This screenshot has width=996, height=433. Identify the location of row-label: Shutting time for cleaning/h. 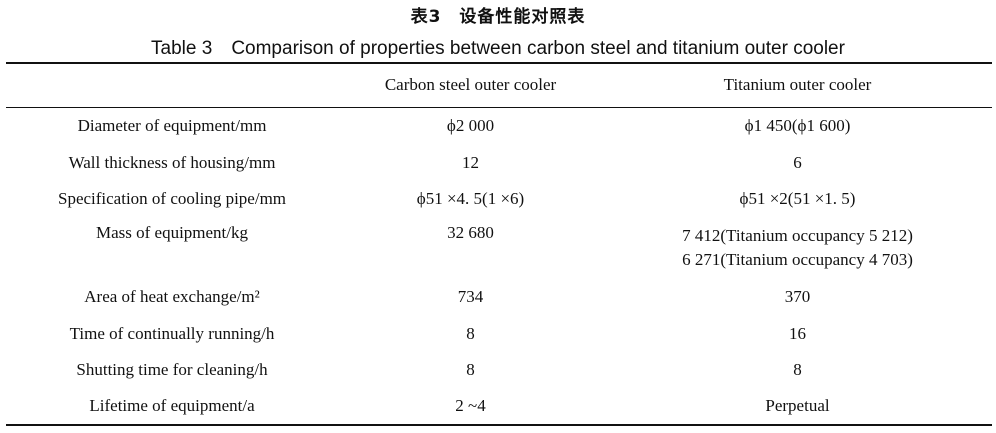
(172, 369).